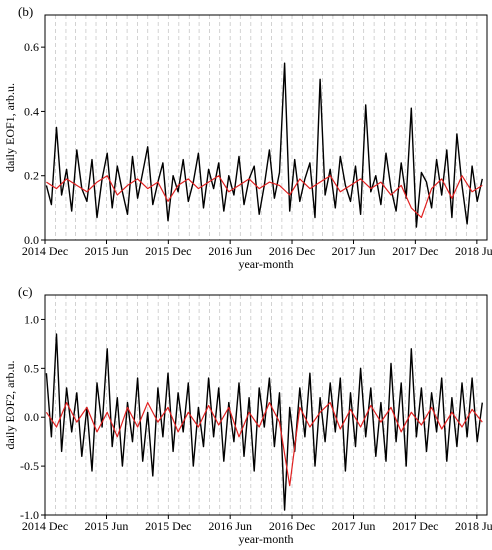 The width and height of the screenshot is (492, 550). Describe the element at coordinates (31, 368) in the screenshot. I see `y-tick-label: 0.5` at that location.